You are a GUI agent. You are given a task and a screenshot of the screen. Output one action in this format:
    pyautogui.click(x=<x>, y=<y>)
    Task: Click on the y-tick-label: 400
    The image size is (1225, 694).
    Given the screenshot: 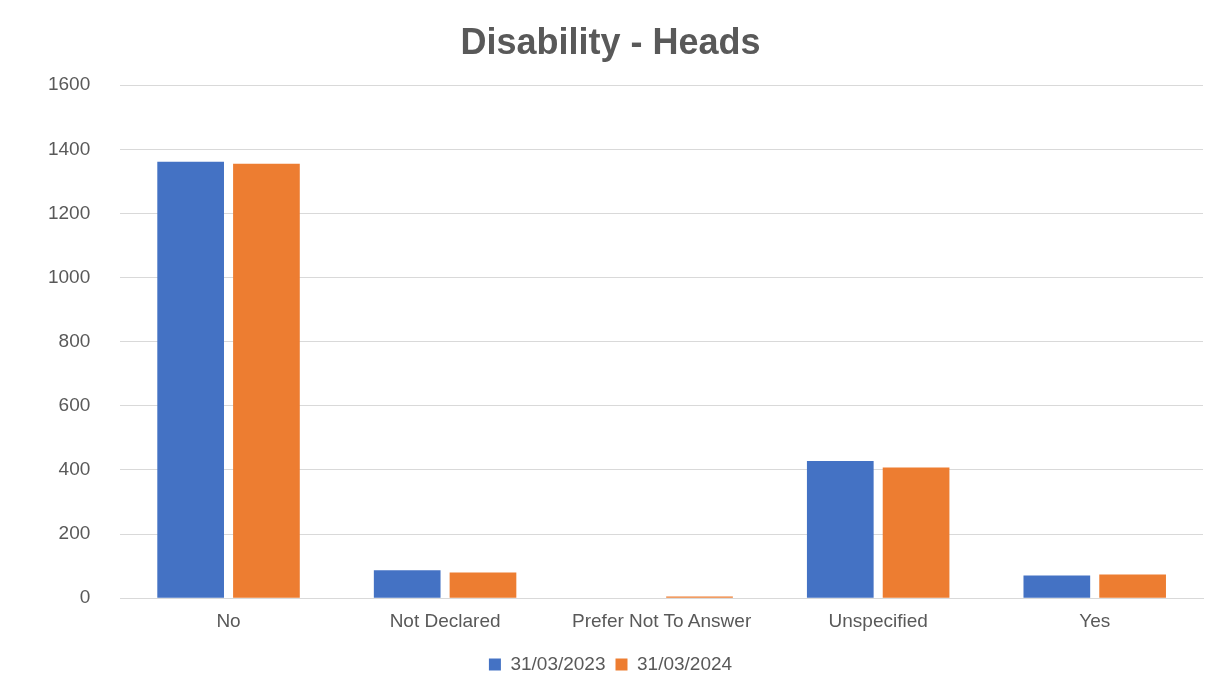 What is the action you would take?
    pyautogui.click(x=74, y=469)
    